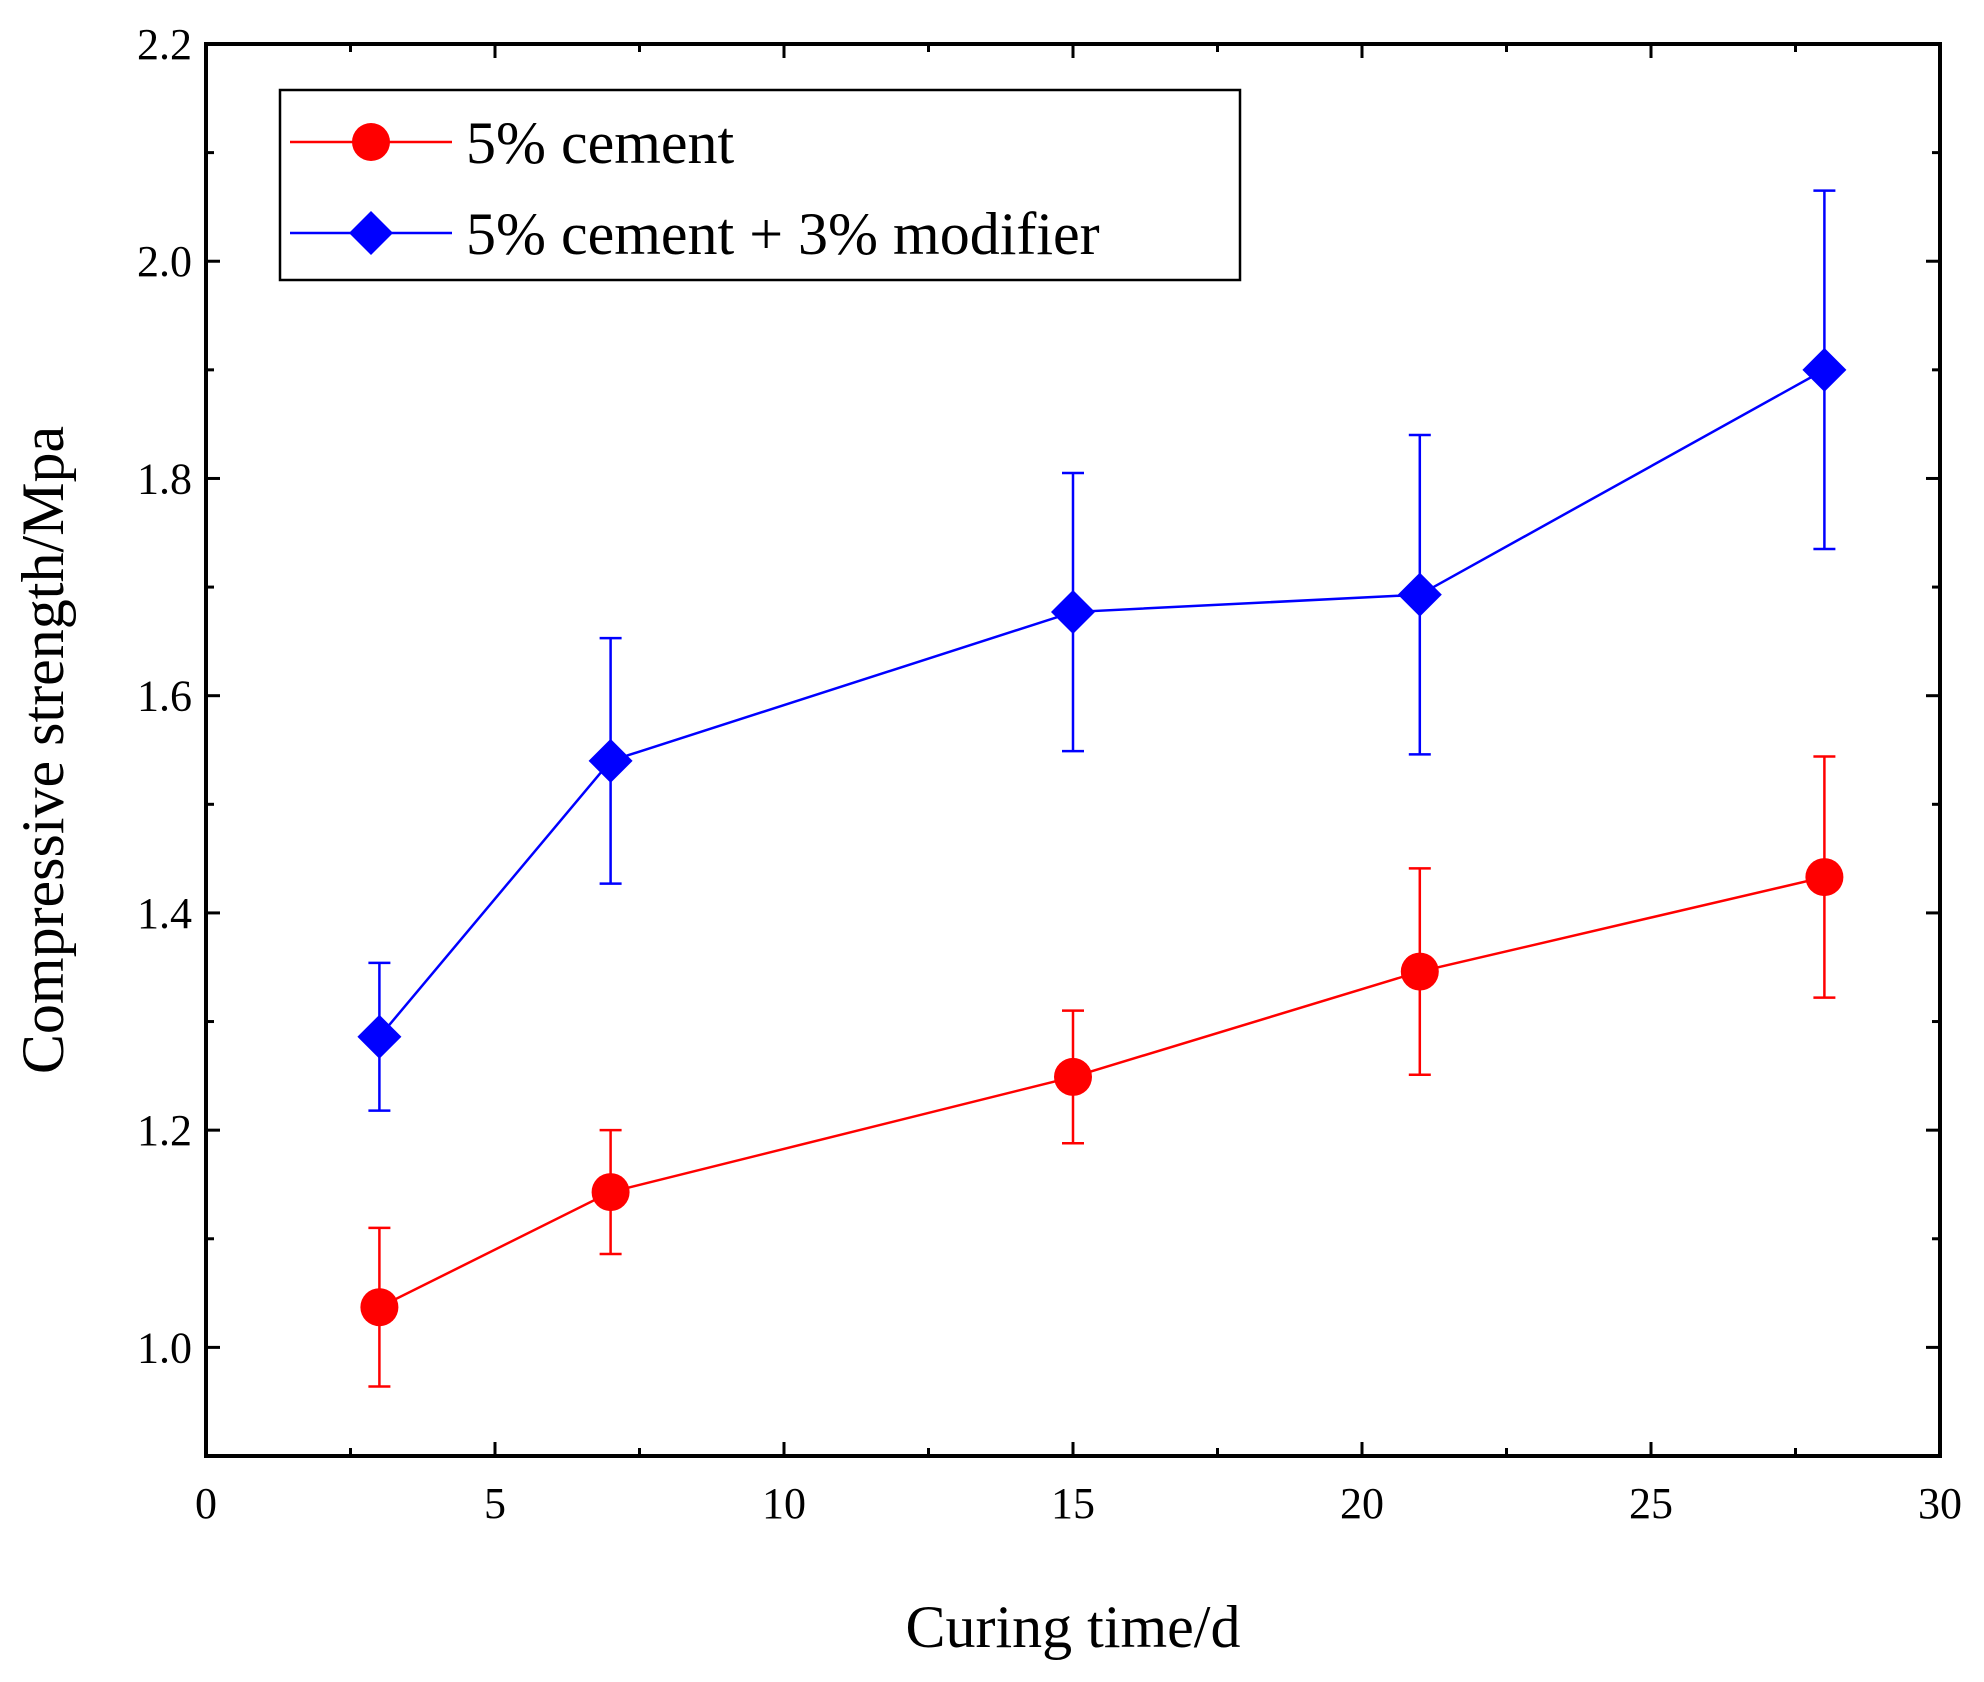  What do you see at coordinates (164, 1130) in the screenshot?
I see `y-tick-label: 1.2` at bounding box center [164, 1130].